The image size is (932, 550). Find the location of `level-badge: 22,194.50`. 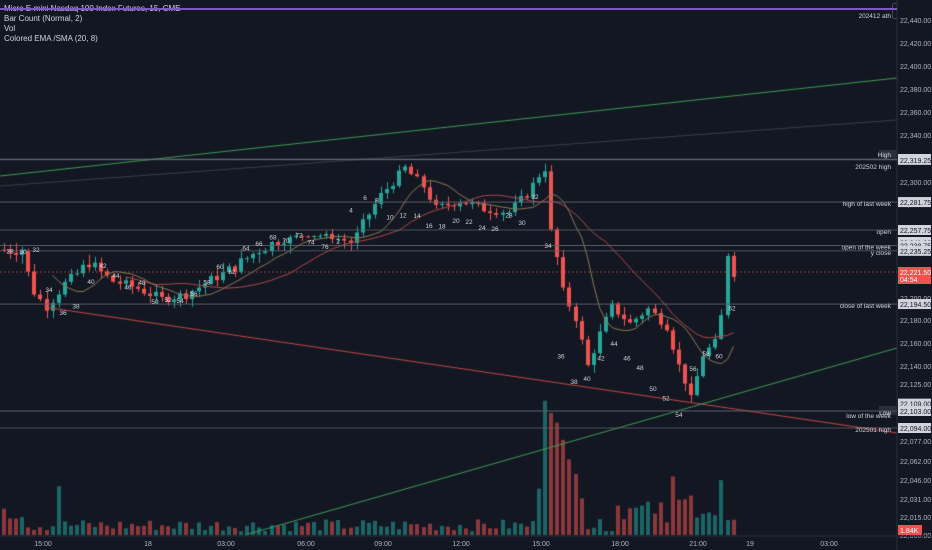

level-badge: 22,194.50 is located at coordinates (915, 305).